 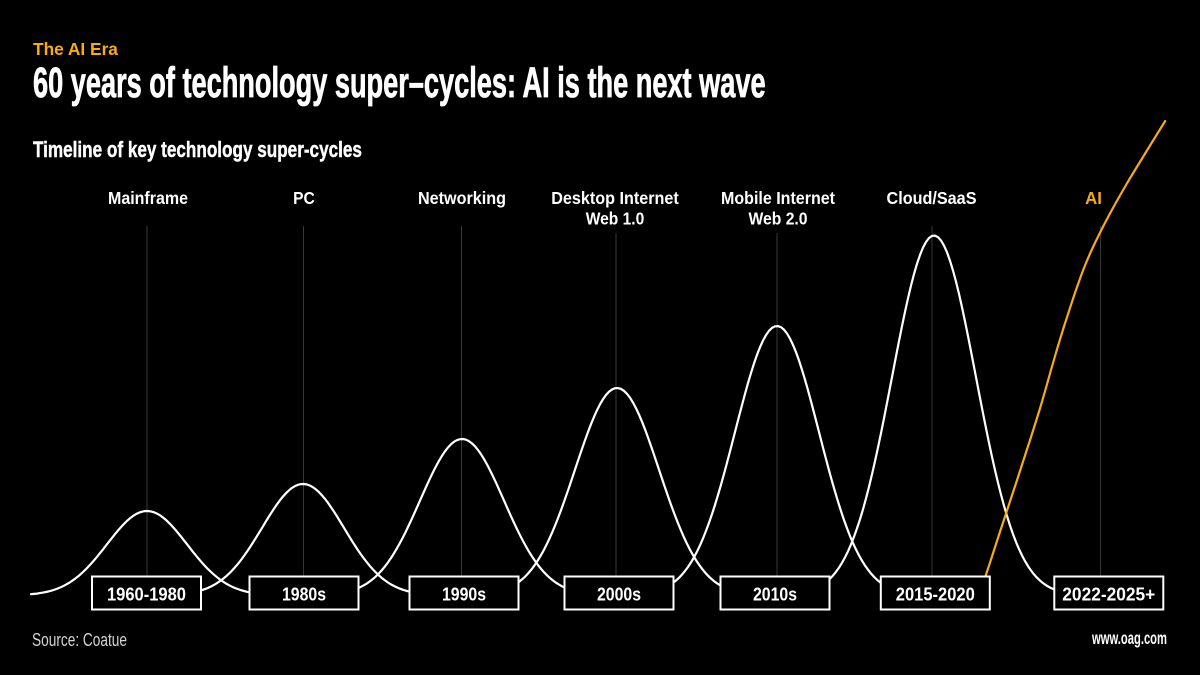 What do you see at coordinates (615, 218) in the screenshot?
I see `svg-text: Web 1.0` at bounding box center [615, 218].